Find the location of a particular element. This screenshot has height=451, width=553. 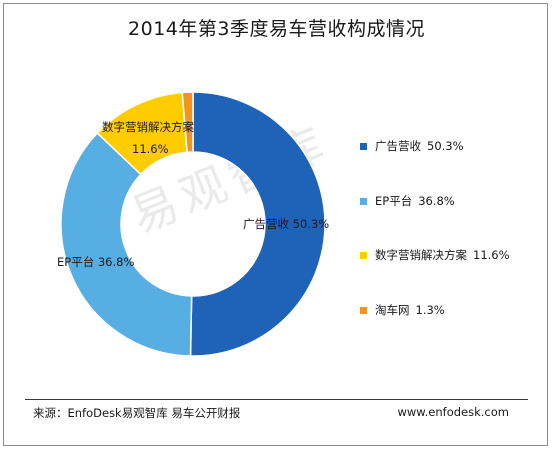

data-label-ep-platform: EP平台 36.8% is located at coordinates (96, 262).